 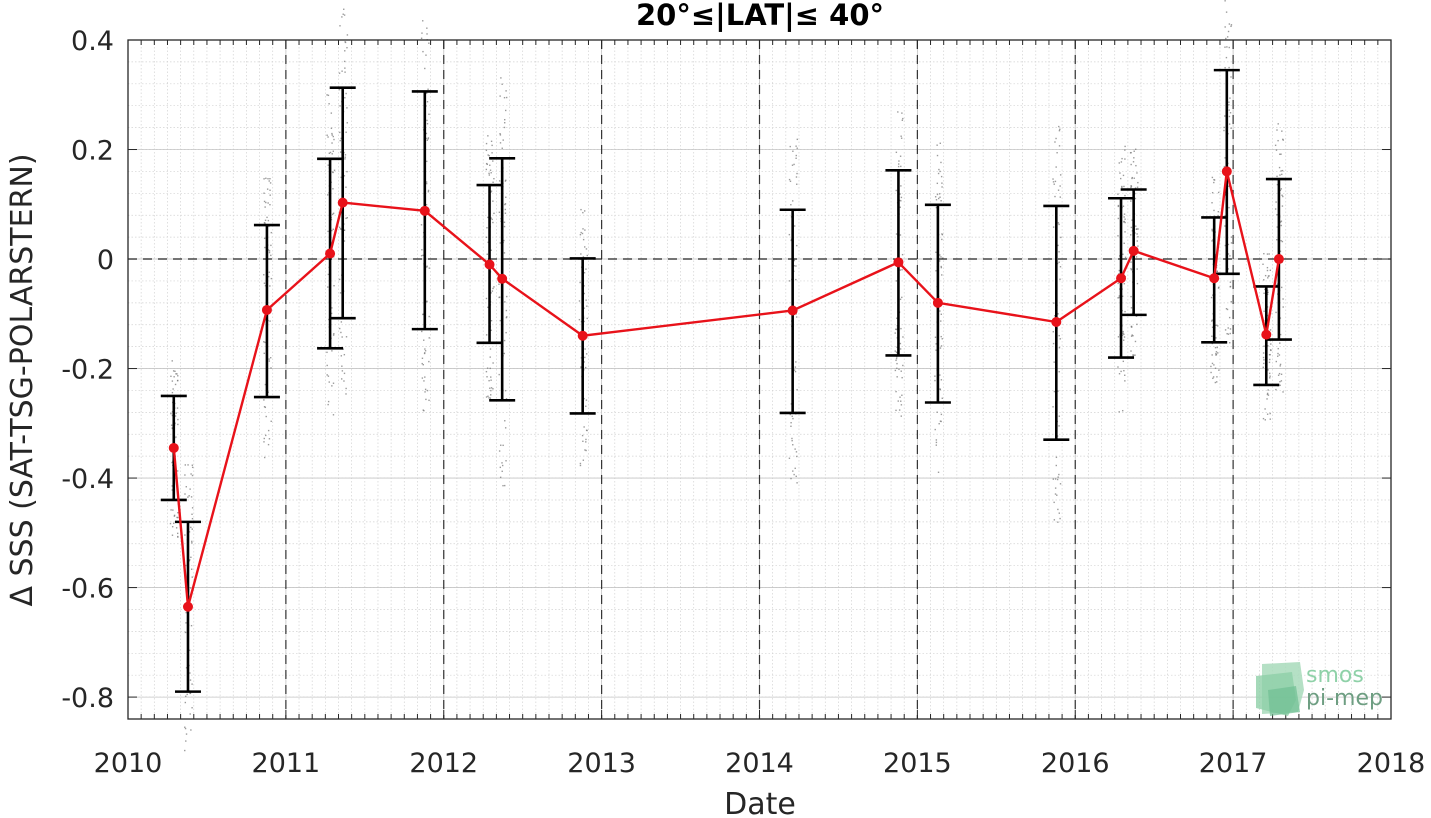 I want to click on y-tick-label: -0.2, so click(x=87, y=370).